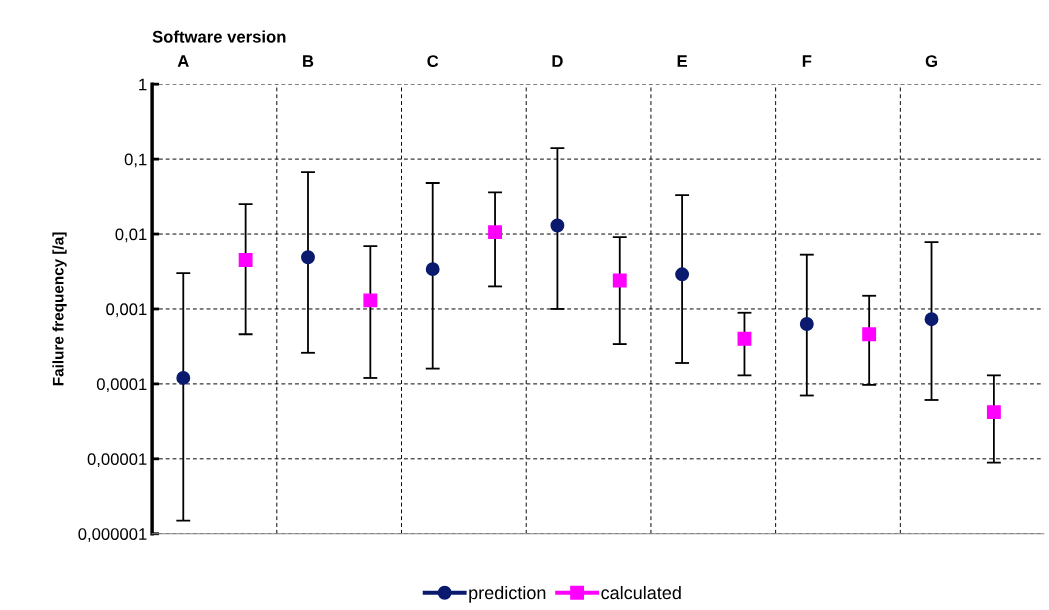 The image size is (1049, 610). What do you see at coordinates (135, 160) in the screenshot?
I see `y-tick-label: 0,1` at bounding box center [135, 160].